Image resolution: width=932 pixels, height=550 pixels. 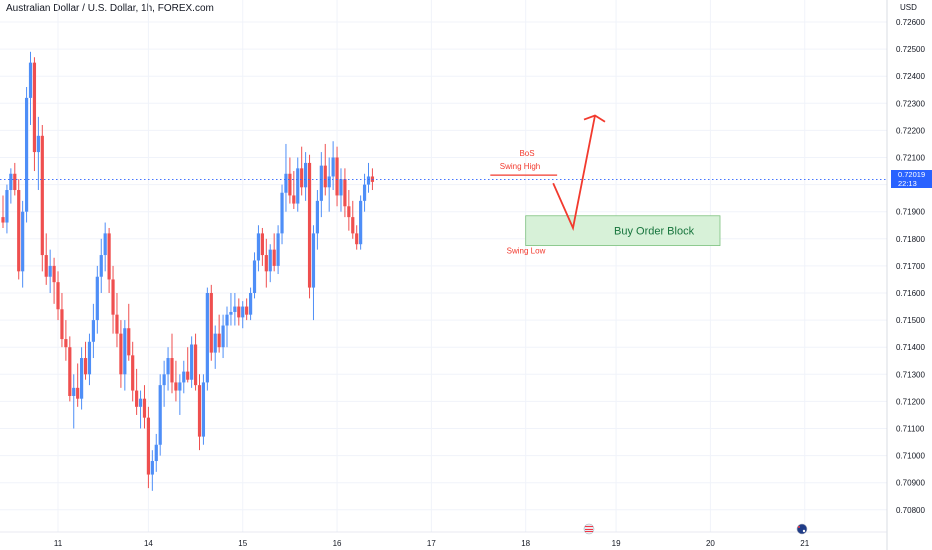 I want to click on price-tick-label: 0.72200, so click(x=910, y=130).